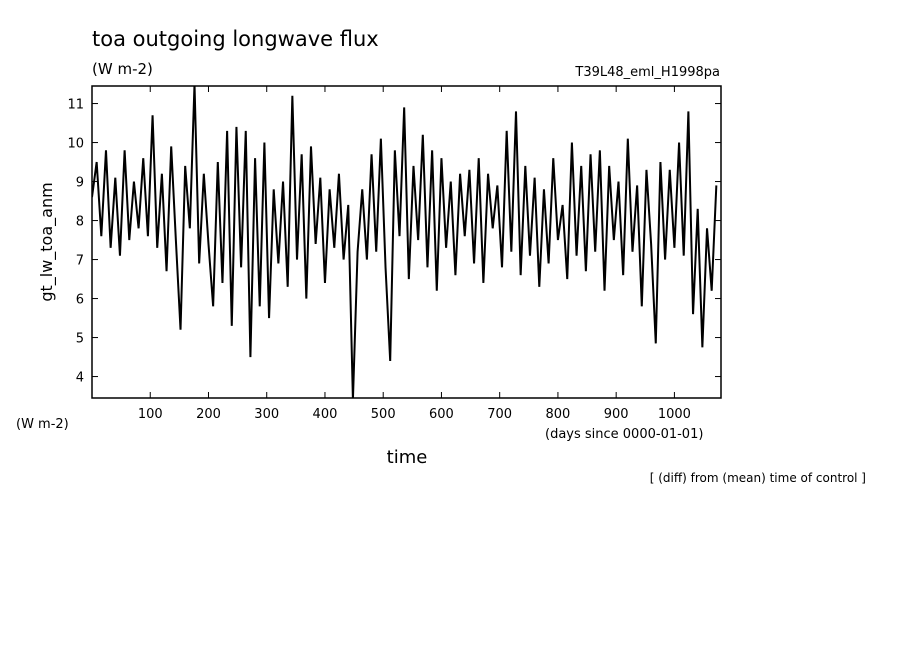  Describe the element at coordinates (266, 414) in the screenshot. I see `x-tick-label: 300` at that location.